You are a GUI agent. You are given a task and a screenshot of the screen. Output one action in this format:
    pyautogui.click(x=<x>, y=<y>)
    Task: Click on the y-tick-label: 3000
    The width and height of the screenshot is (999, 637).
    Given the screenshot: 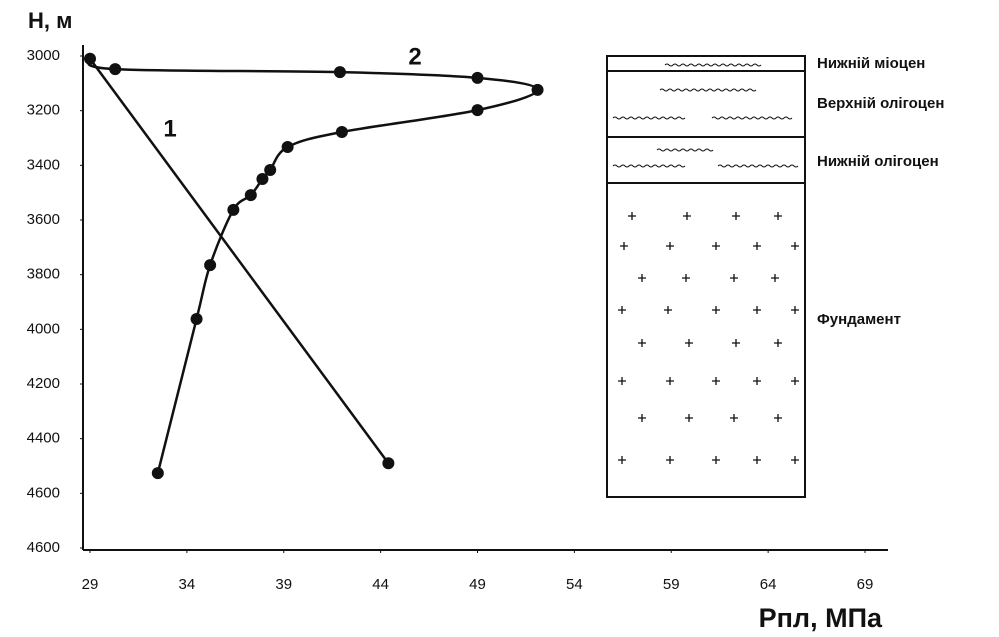 What is the action you would take?
    pyautogui.click(x=43, y=55)
    